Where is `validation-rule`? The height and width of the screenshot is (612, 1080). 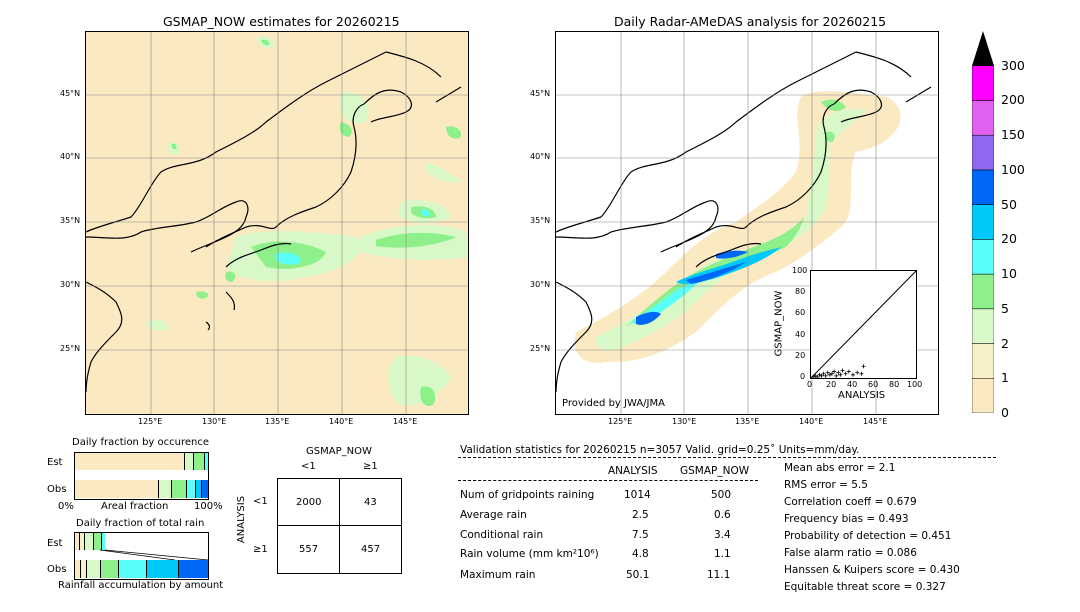 validation-rule is located at coordinates (727, 457).